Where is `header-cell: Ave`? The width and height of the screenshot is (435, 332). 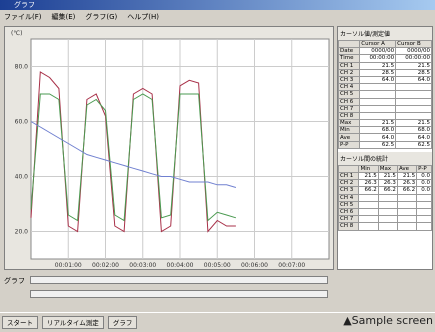
header-cell: Ave is located at coordinates (407, 169).